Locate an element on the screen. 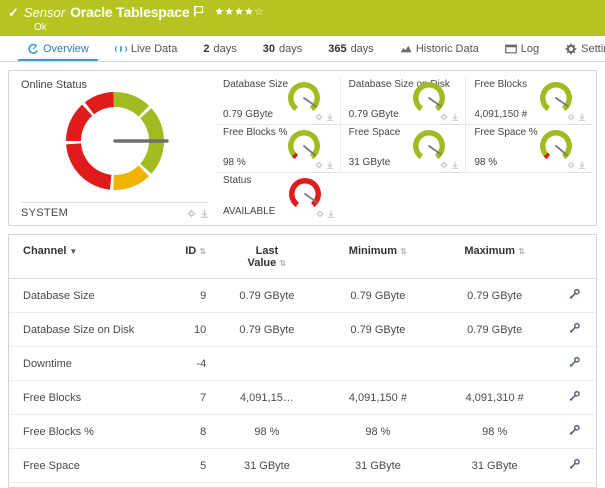 The width and height of the screenshot is (605, 488). online-status-gauge: Online Status SYSTEM is located at coordinates (115, 149).